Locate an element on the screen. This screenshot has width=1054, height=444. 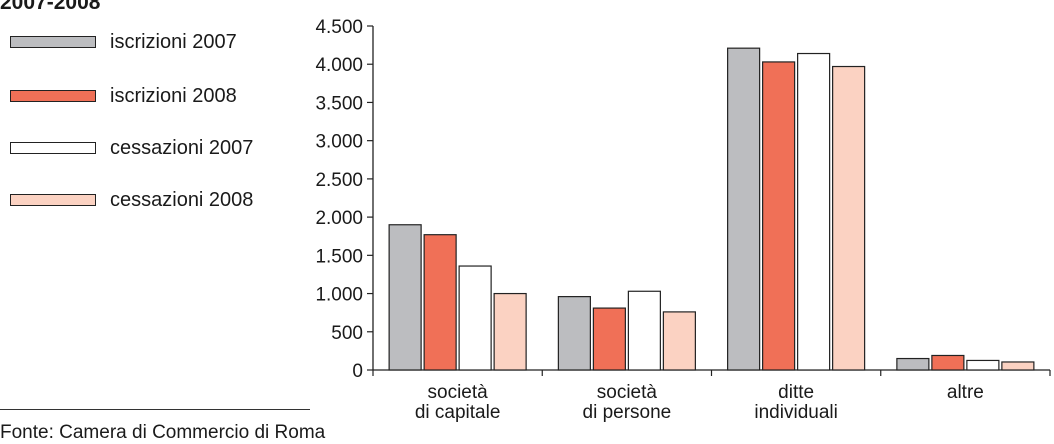
y-tick-label: 1.500 is located at coordinates (339, 256).